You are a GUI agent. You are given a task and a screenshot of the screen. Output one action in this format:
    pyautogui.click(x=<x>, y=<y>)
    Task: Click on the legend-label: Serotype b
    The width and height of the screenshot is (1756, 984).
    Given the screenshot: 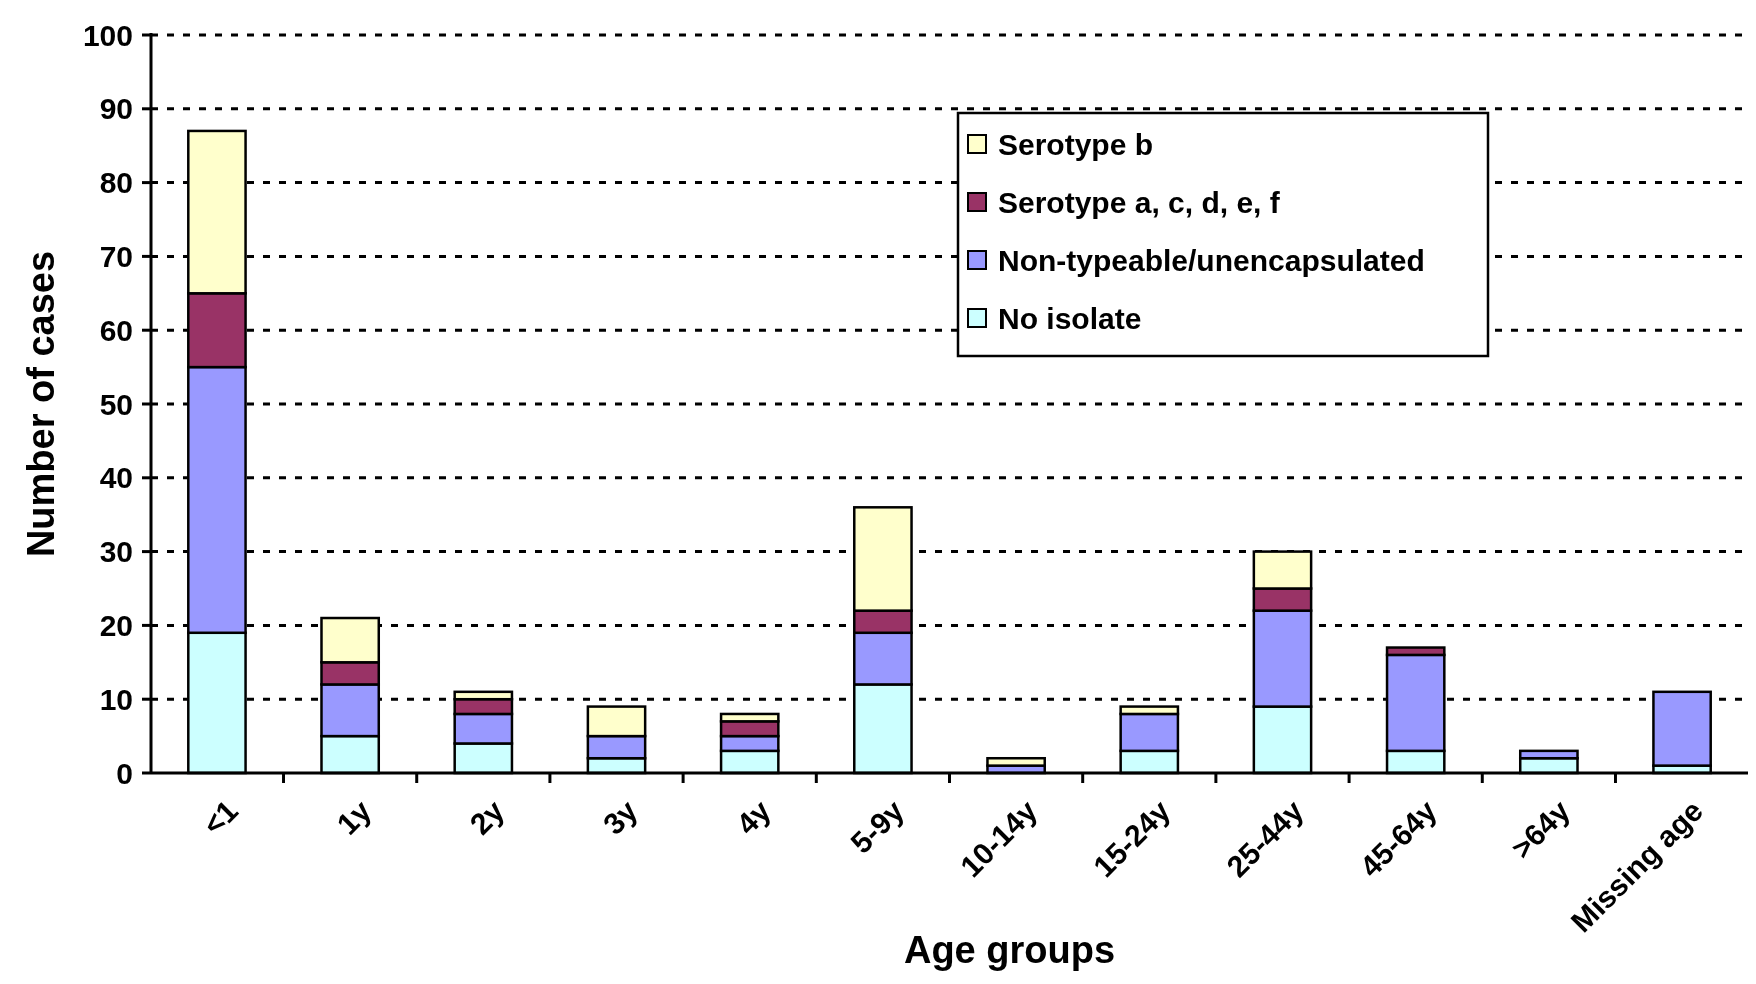 What is the action you would take?
    pyautogui.click(x=1076, y=144)
    